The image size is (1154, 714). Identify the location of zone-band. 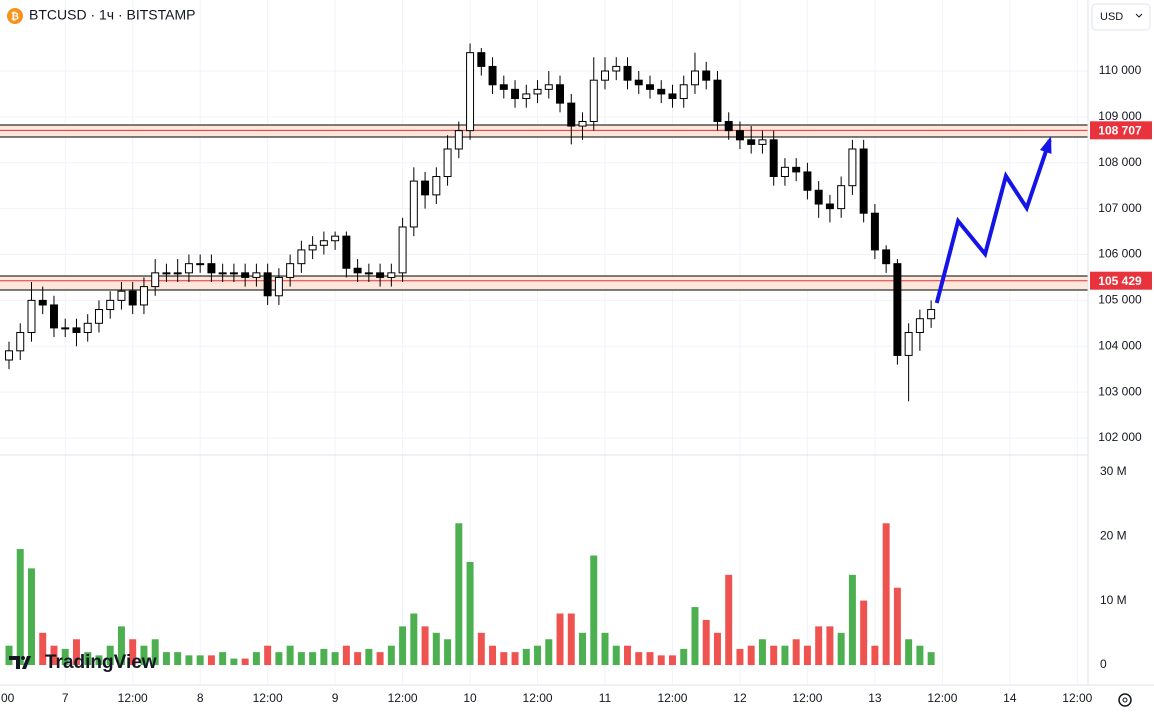
(544, 131).